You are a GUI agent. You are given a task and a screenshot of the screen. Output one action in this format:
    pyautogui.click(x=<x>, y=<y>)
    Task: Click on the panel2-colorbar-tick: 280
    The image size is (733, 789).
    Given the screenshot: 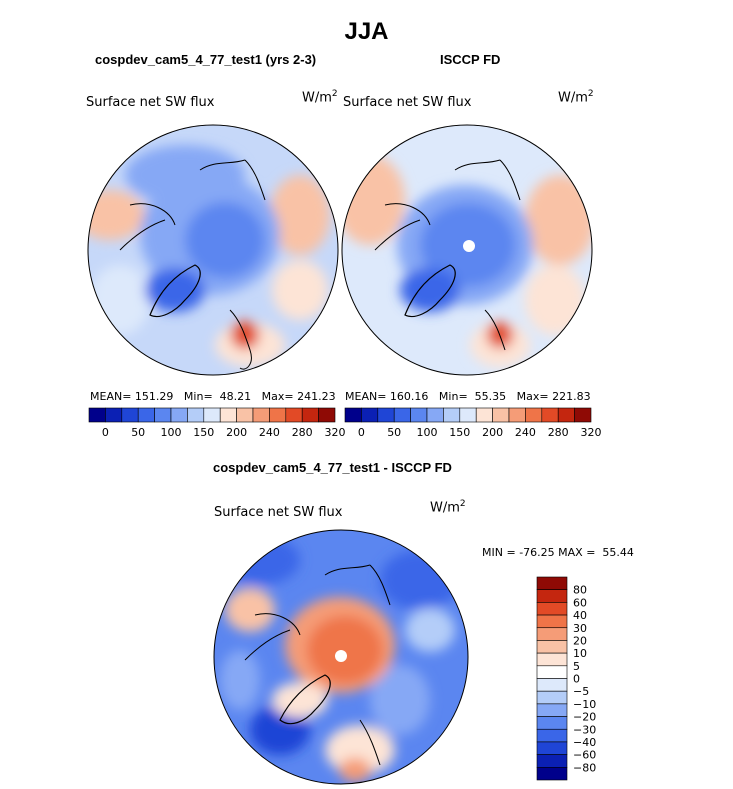 What is the action you would take?
    pyautogui.click(x=558, y=432)
    